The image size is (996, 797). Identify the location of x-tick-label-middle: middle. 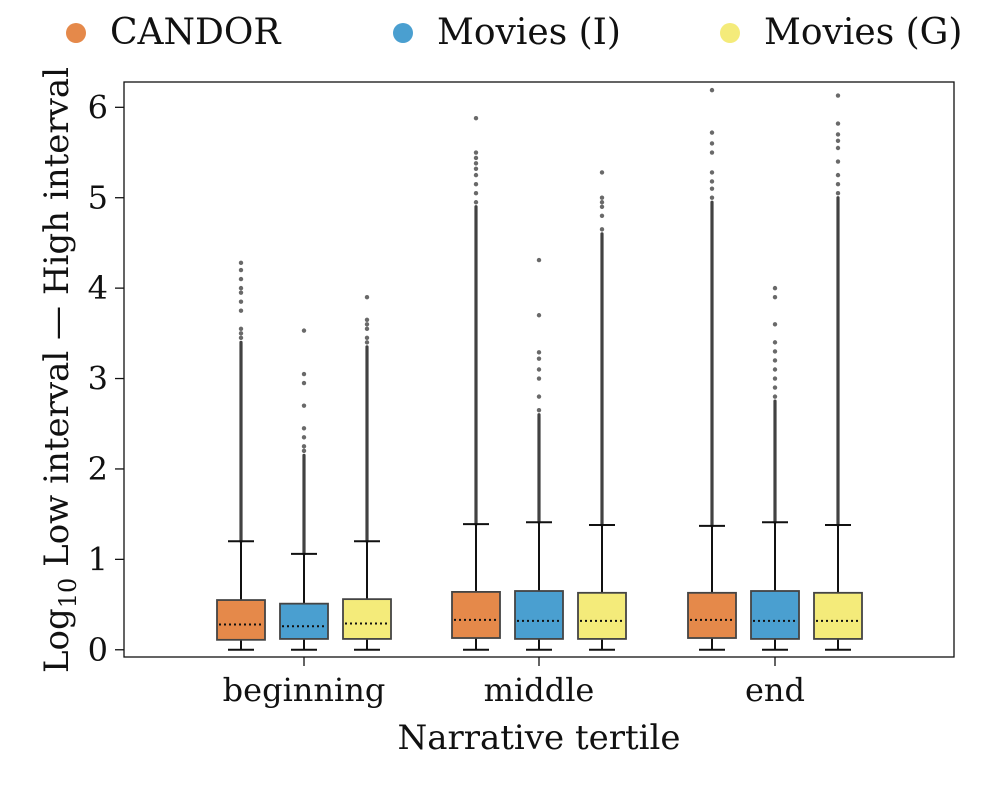
(539, 690).